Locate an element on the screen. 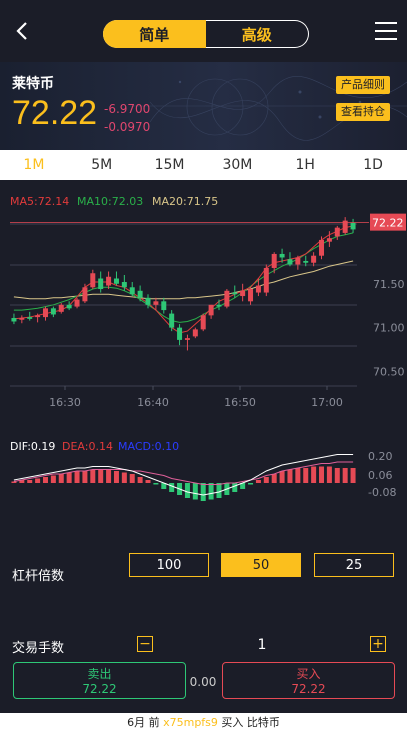 This screenshot has width=407, height=732. back-arrow-icon is located at coordinates (23, 31).